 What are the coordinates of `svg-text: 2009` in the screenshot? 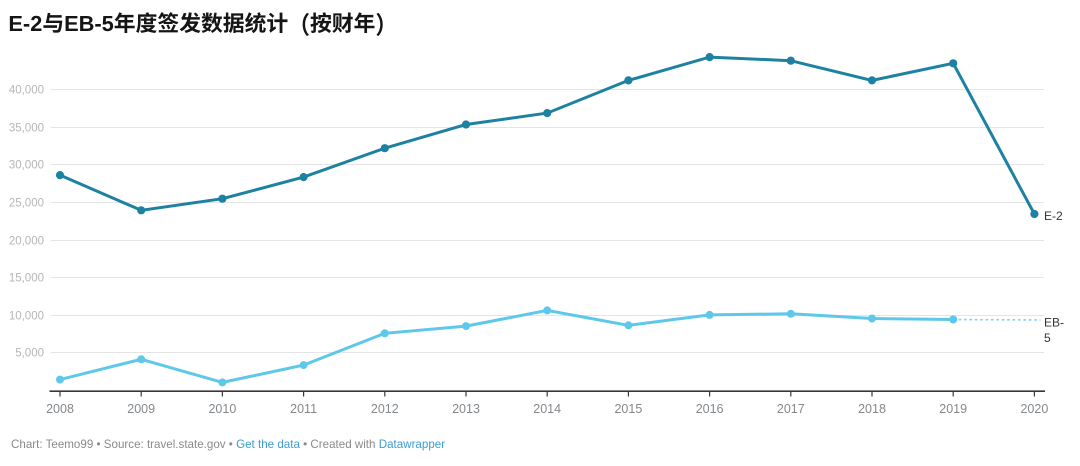 It's located at (141, 409).